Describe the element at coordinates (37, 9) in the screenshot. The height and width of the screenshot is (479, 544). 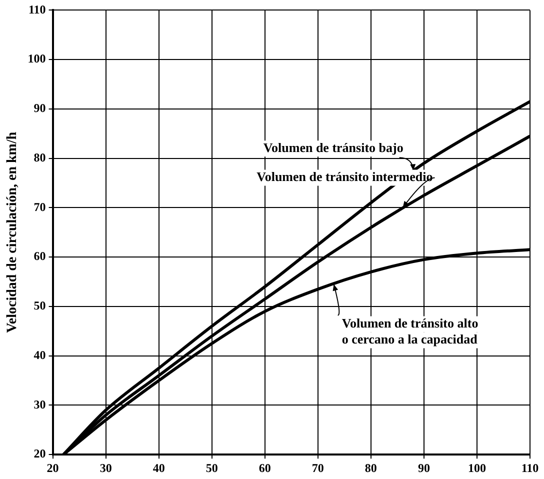
I see `y-tick-label: 110` at that location.